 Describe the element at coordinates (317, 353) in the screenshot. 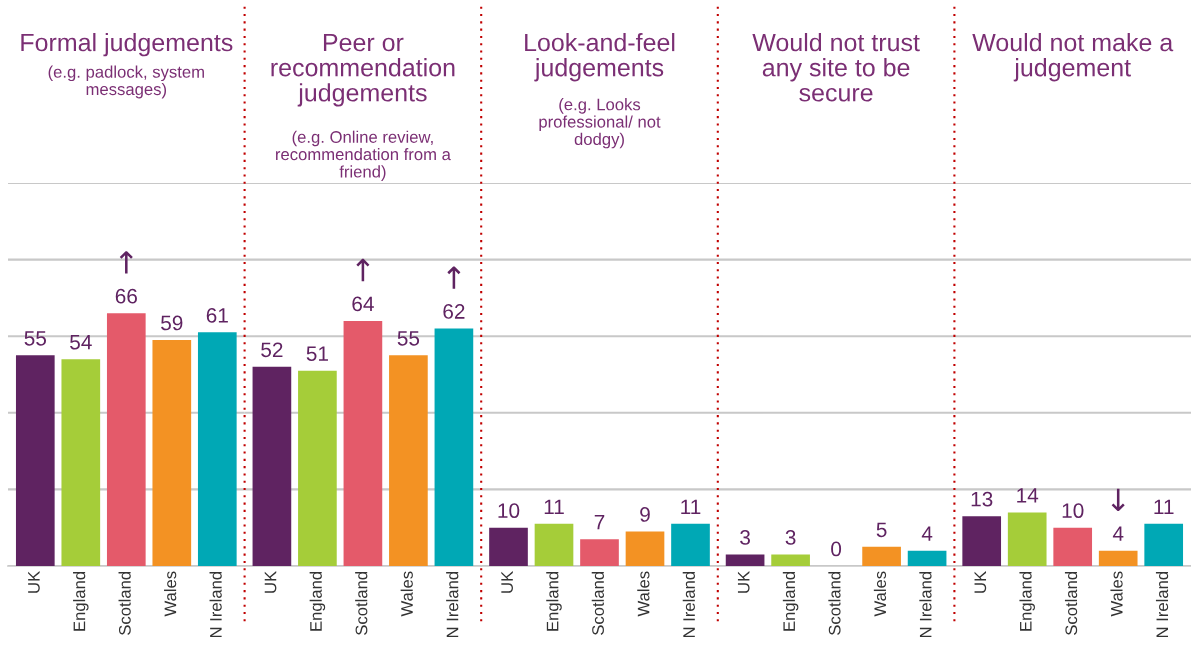

I see `data-label: 51` at that location.